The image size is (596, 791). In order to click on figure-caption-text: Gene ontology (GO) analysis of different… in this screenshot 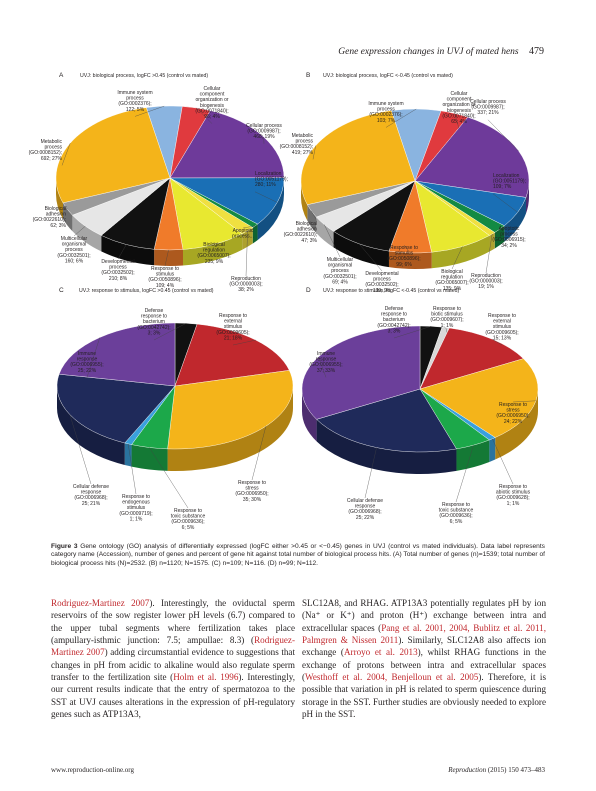, I will do `click(298, 555)`.